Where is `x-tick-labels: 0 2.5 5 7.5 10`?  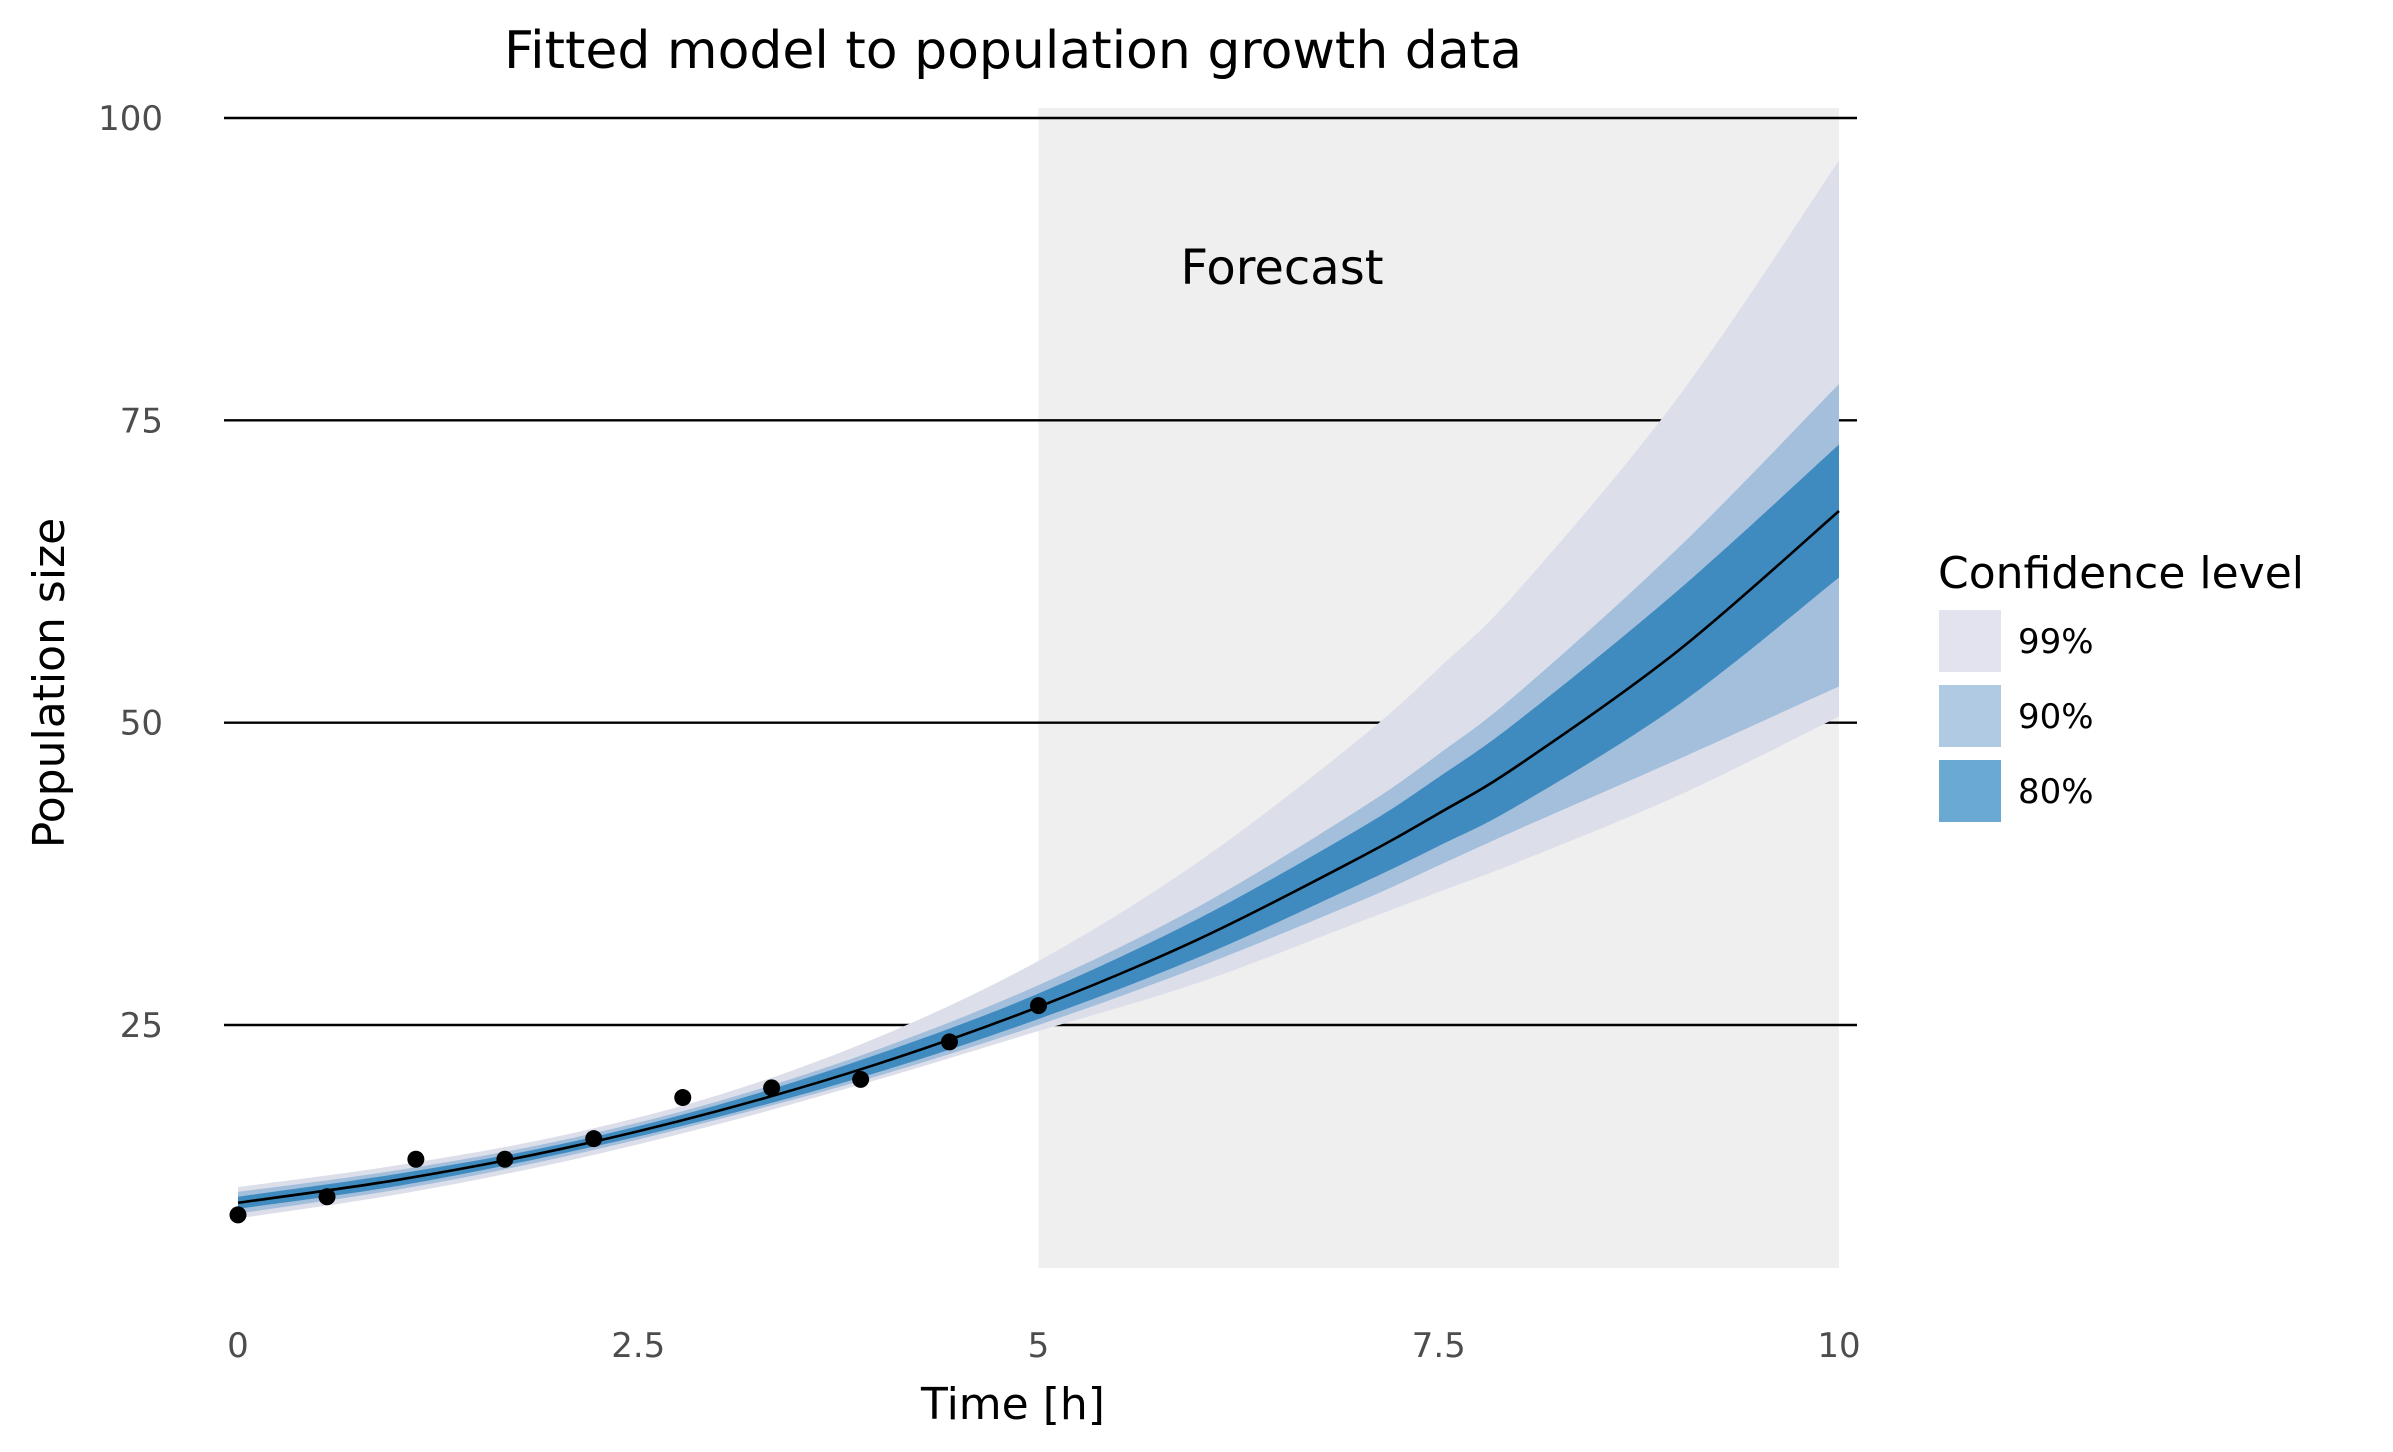
x-tick-labels: 0 2.5 5 7.5 10 is located at coordinates (1043, 1346).